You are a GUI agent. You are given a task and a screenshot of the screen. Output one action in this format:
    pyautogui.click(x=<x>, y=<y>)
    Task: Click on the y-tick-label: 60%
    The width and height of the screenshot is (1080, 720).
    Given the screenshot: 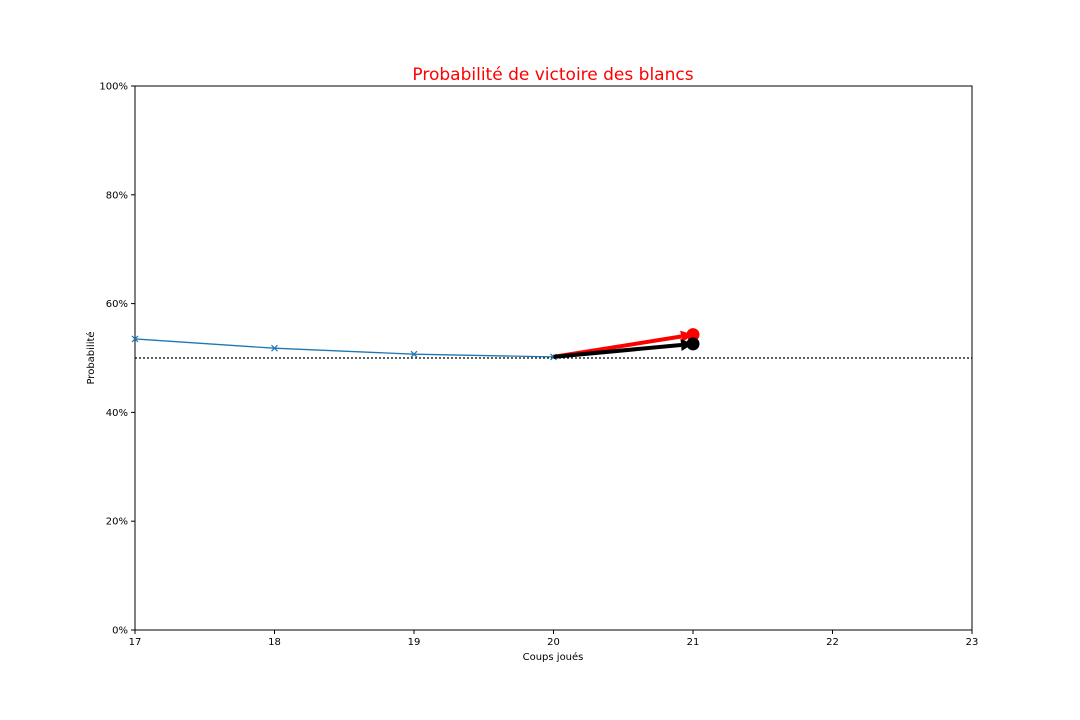 What is the action you would take?
    pyautogui.click(x=117, y=304)
    